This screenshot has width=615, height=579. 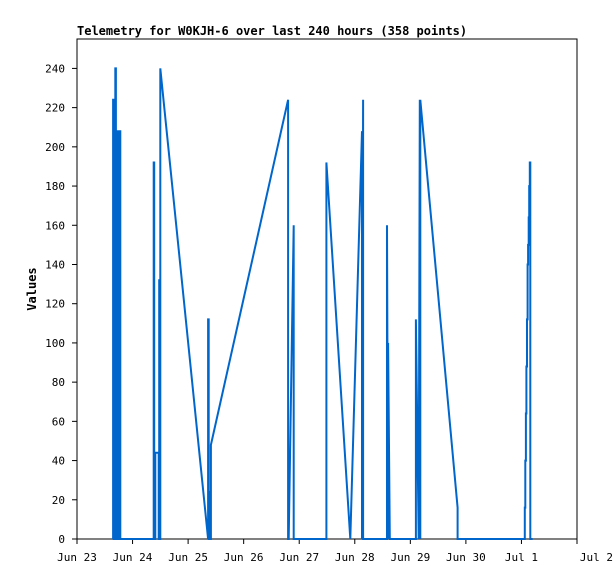 What do you see at coordinates (61, 539) in the screenshot?
I see `y-tick-label: 0` at bounding box center [61, 539].